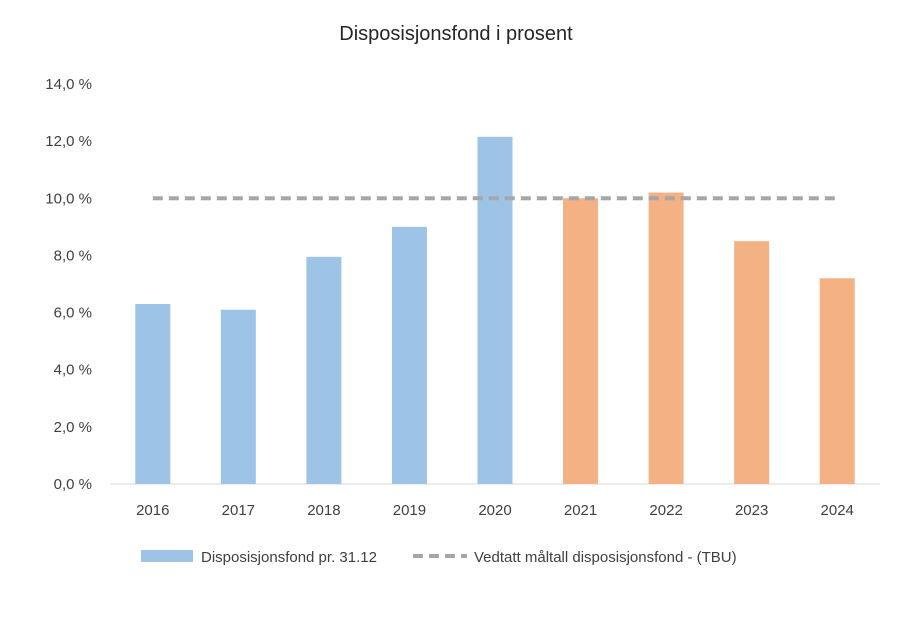 This screenshot has height=622, width=913. I want to click on x-tick-label: 2022, so click(665, 510).